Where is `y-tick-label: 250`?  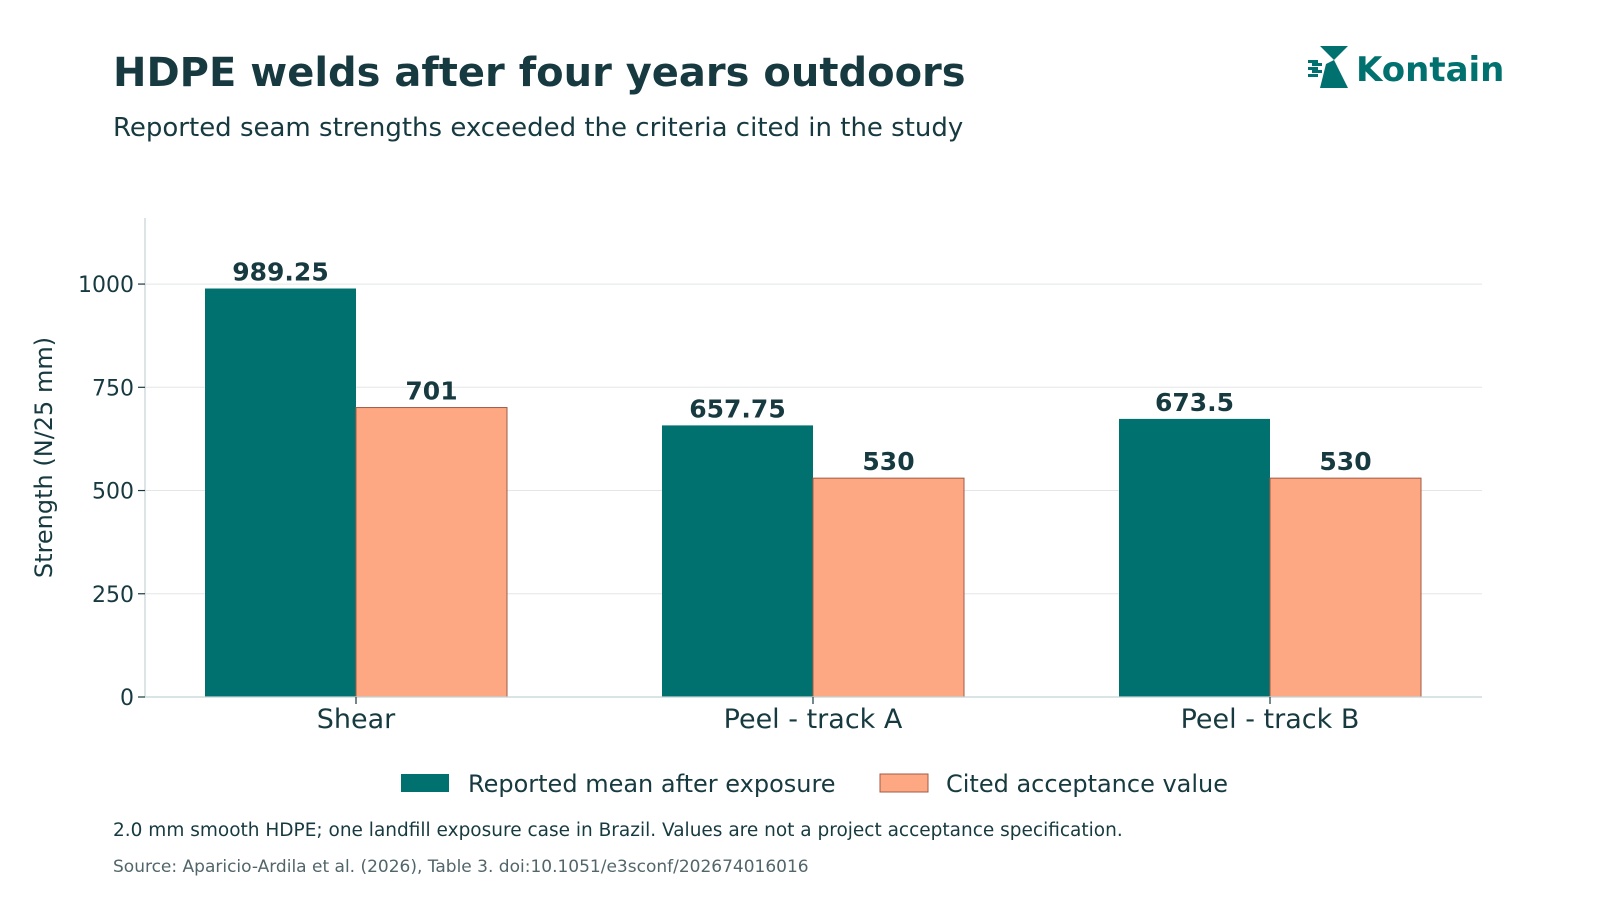
y-tick-label: 250 is located at coordinates (113, 595).